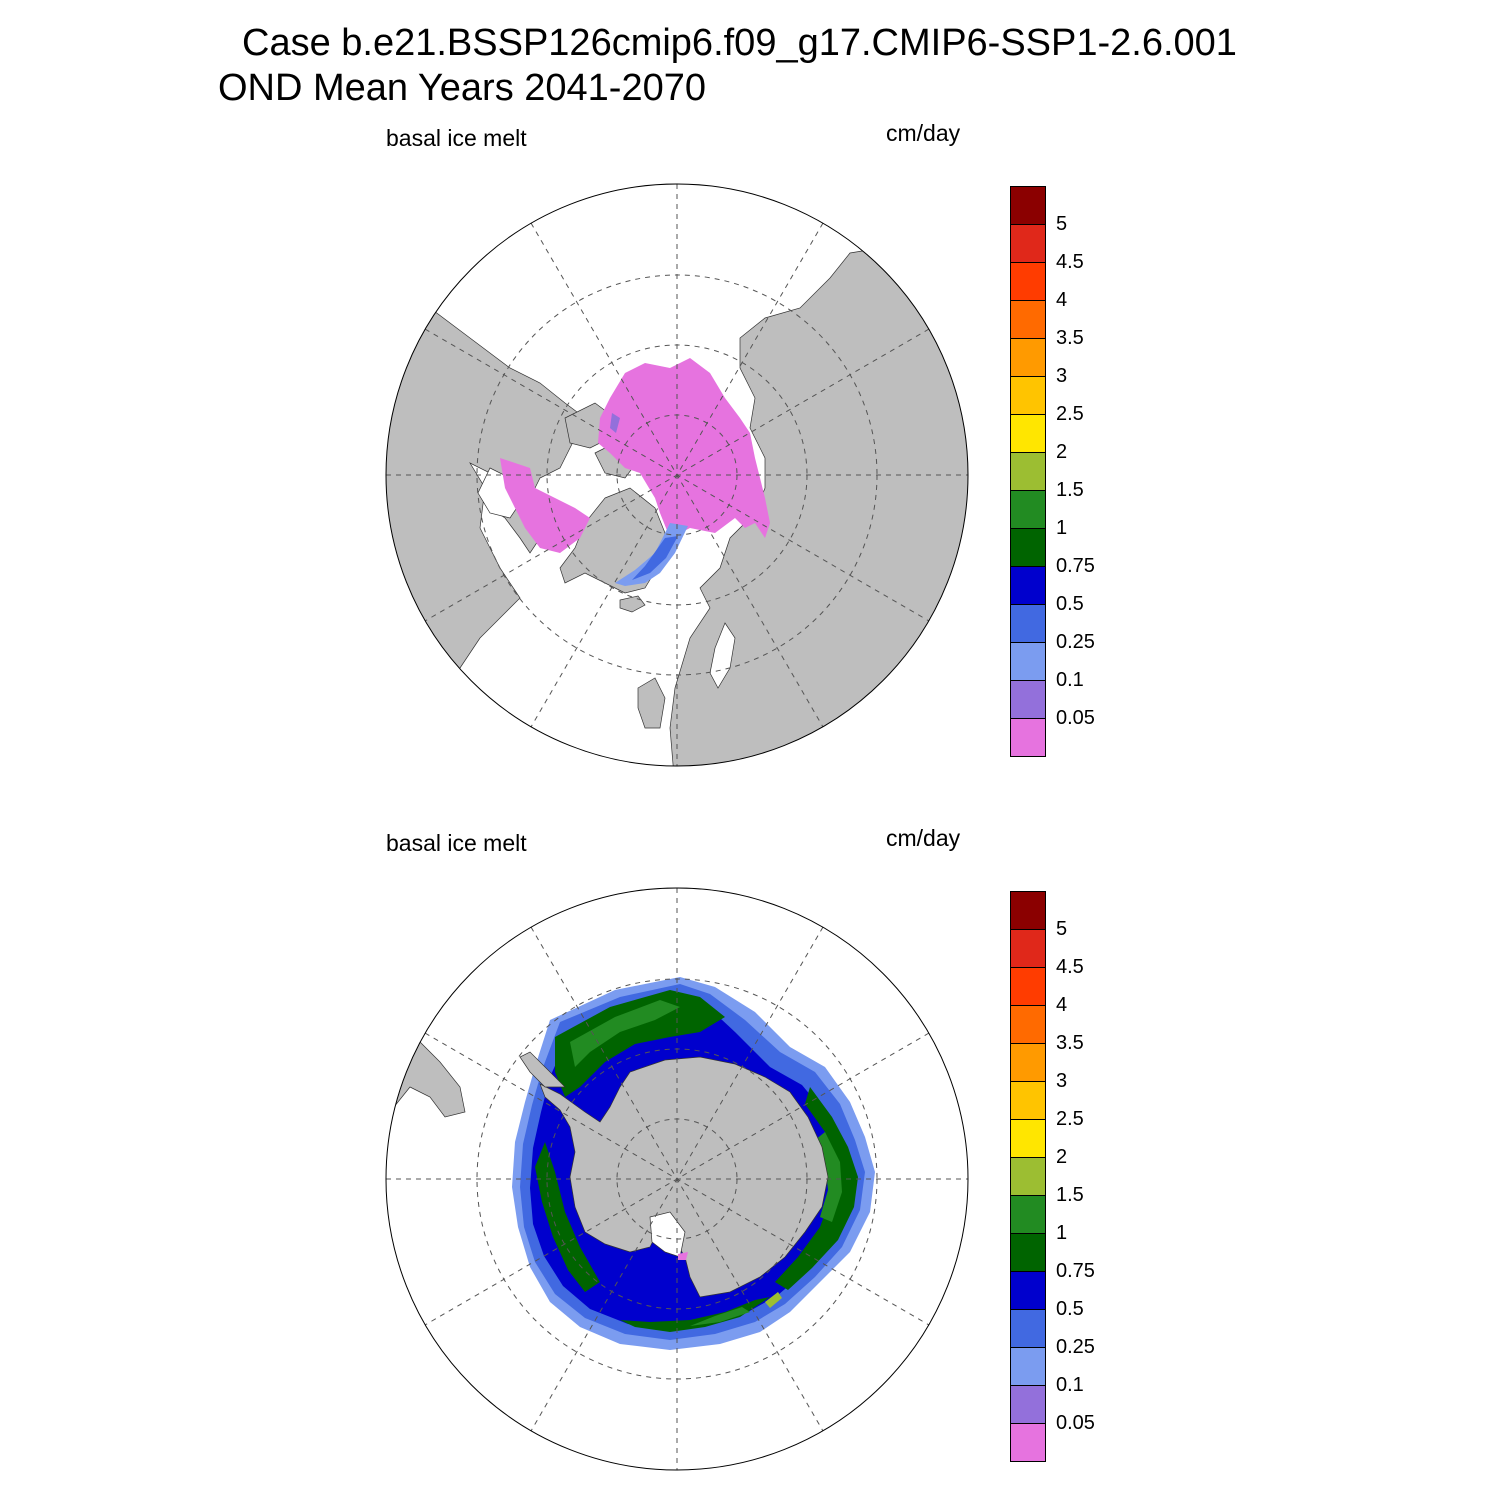 This screenshot has width=1500, height=1500. What do you see at coordinates (923, 133) in the screenshot?
I see `panel1-units-label: cm/day` at bounding box center [923, 133].